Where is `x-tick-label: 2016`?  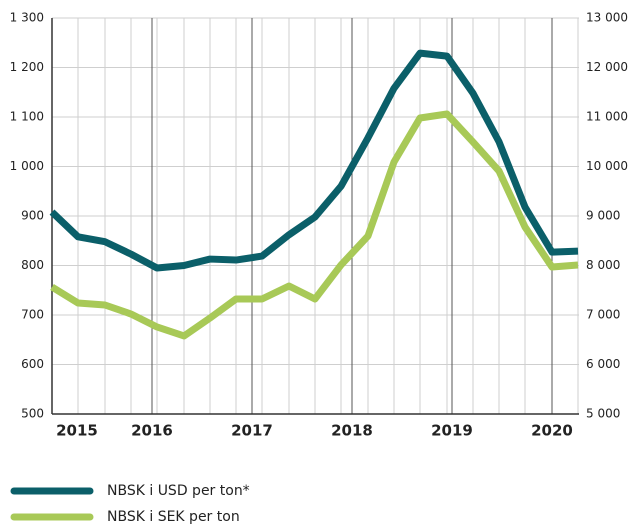 x-tick-label: 2016 is located at coordinates (152, 431).